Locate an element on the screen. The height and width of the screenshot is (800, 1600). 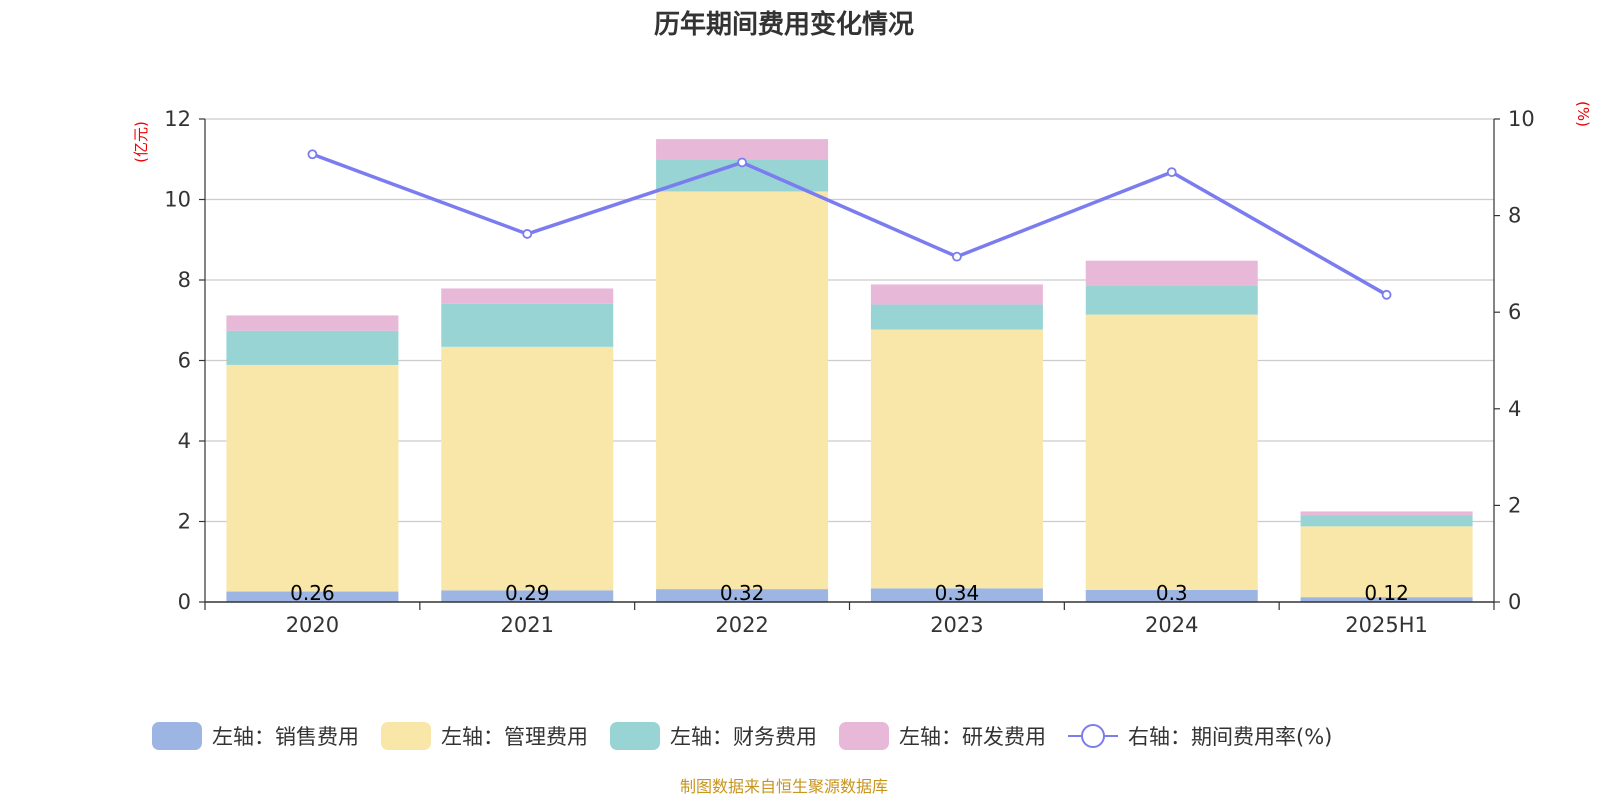
left-axis-tick-label: 6 is located at coordinates (184, 361).